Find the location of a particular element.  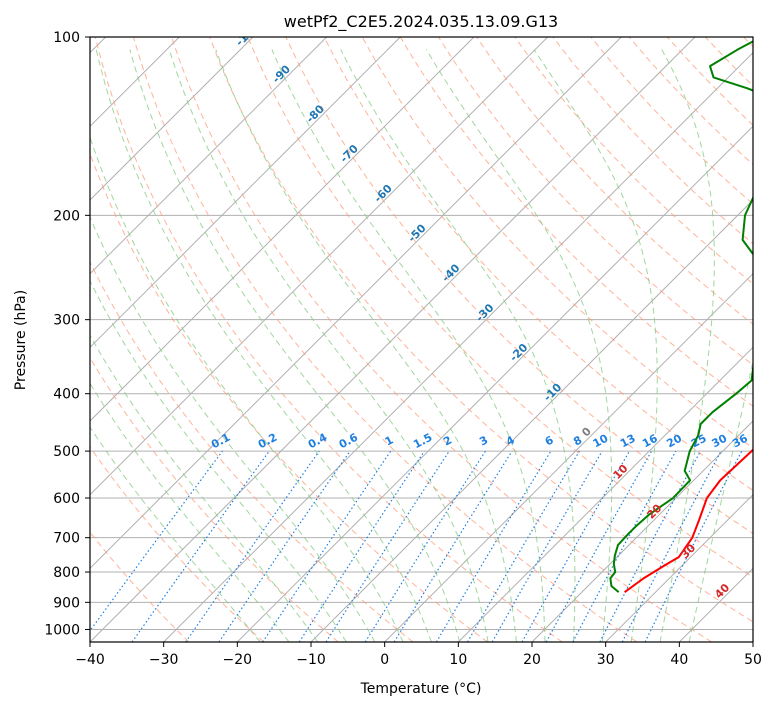

chart-title: wetPf2_C2E5.2024.035.13.09.G13 is located at coordinates (421, 22).